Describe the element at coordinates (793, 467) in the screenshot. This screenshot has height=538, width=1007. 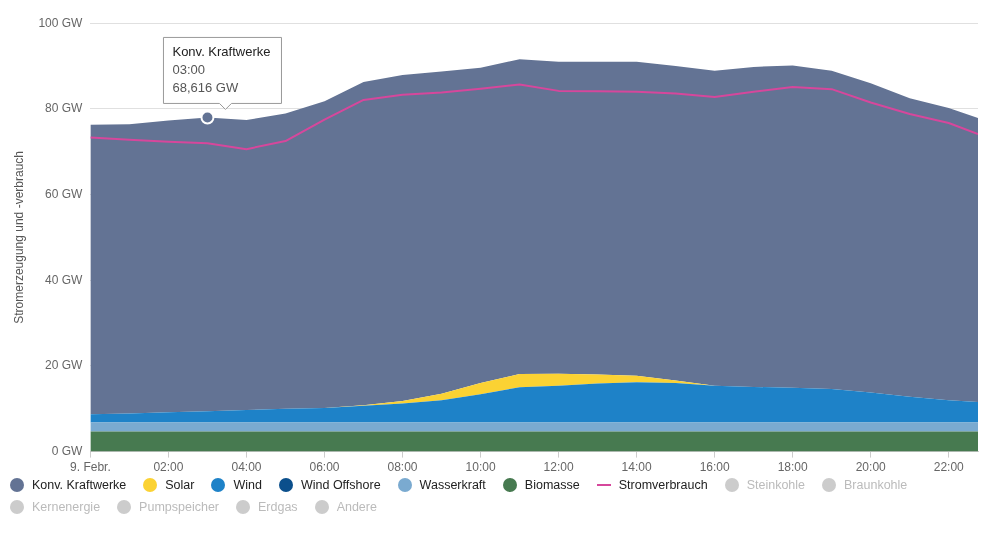
I see `x-tick-label: 18:00` at that location.